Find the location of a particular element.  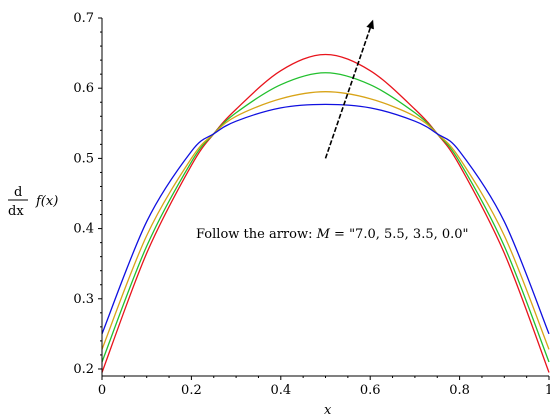

y-tick-label: 0.6 is located at coordinates (83, 88).